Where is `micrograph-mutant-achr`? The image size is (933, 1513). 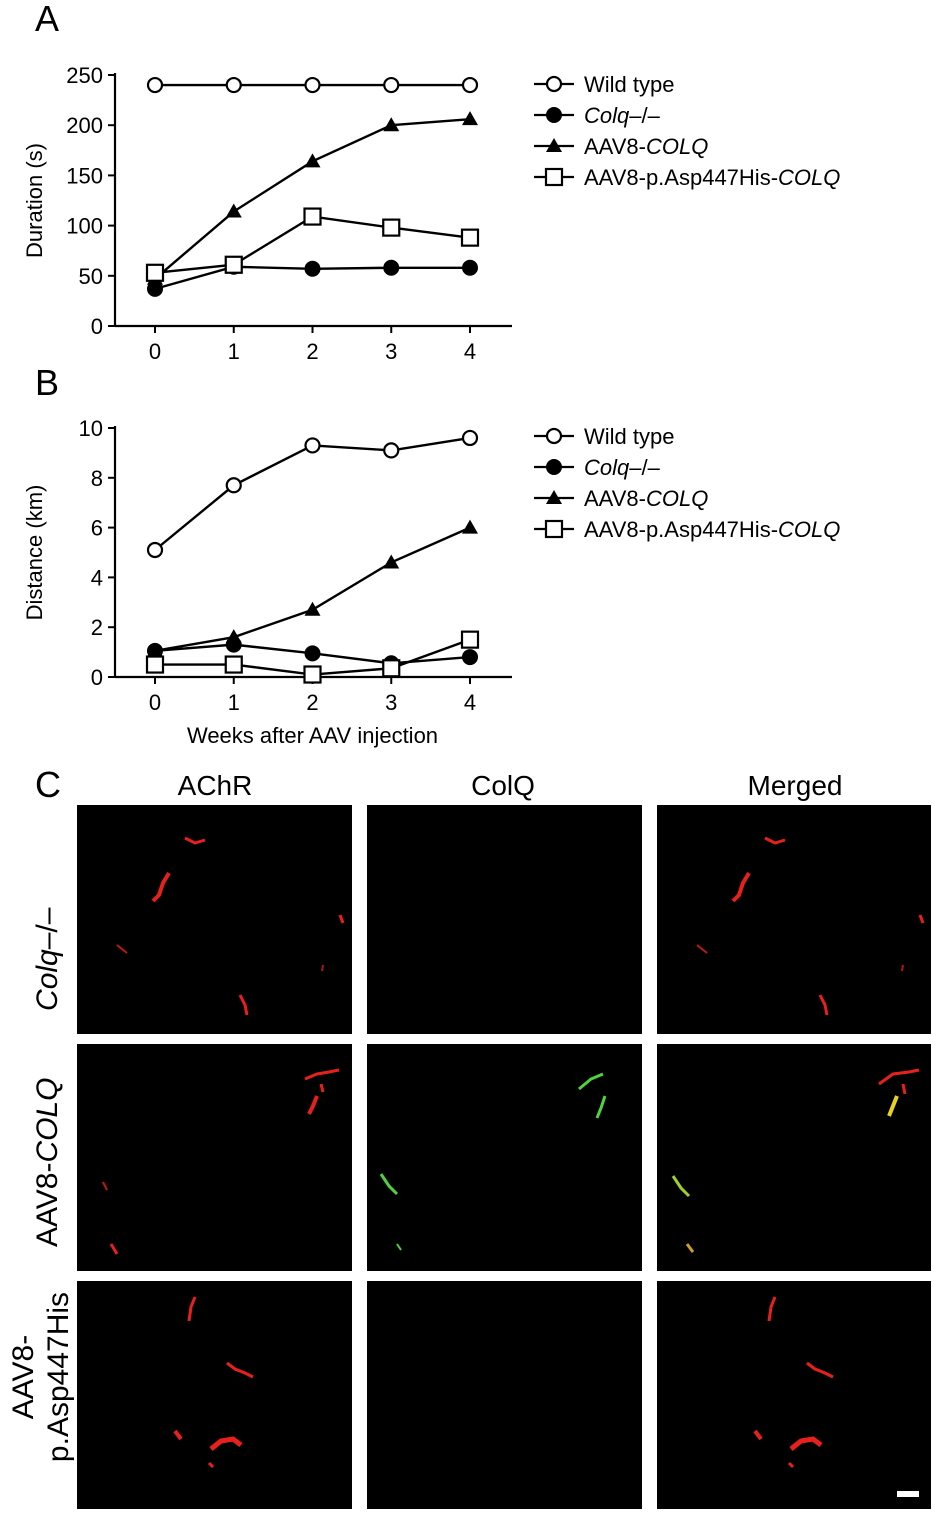 micrograph-mutant-achr is located at coordinates (214, 1395).